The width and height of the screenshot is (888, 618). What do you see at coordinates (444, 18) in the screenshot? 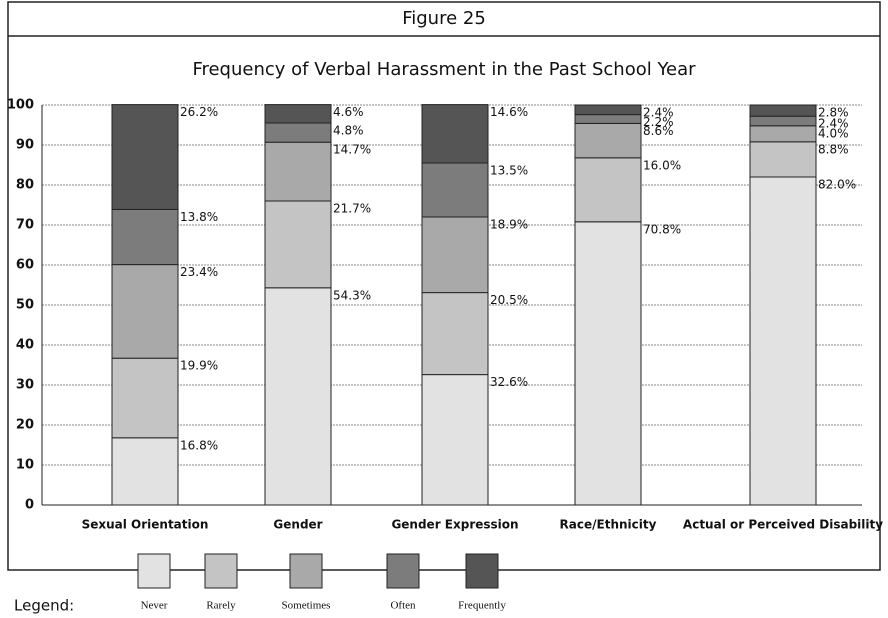
I see `figure-label: Figure 25` at bounding box center [444, 18].